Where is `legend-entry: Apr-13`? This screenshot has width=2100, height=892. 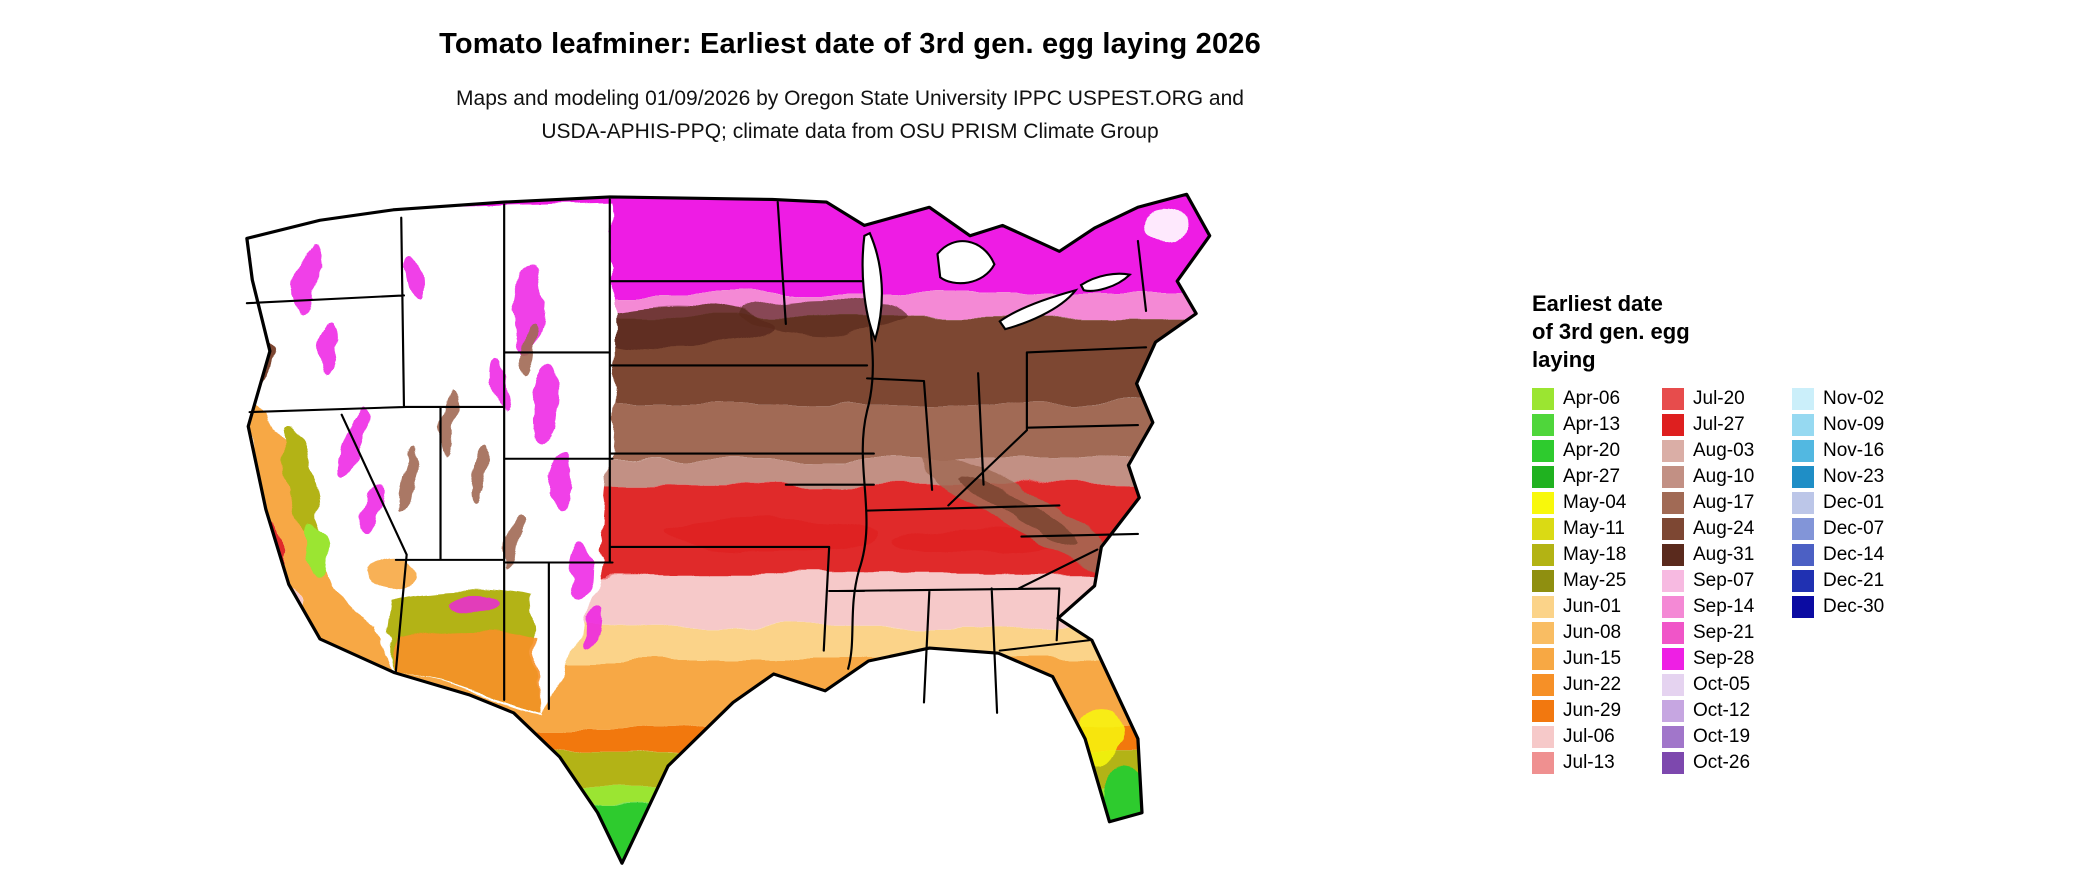
legend-entry: Apr-13 is located at coordinates (1597, 425).